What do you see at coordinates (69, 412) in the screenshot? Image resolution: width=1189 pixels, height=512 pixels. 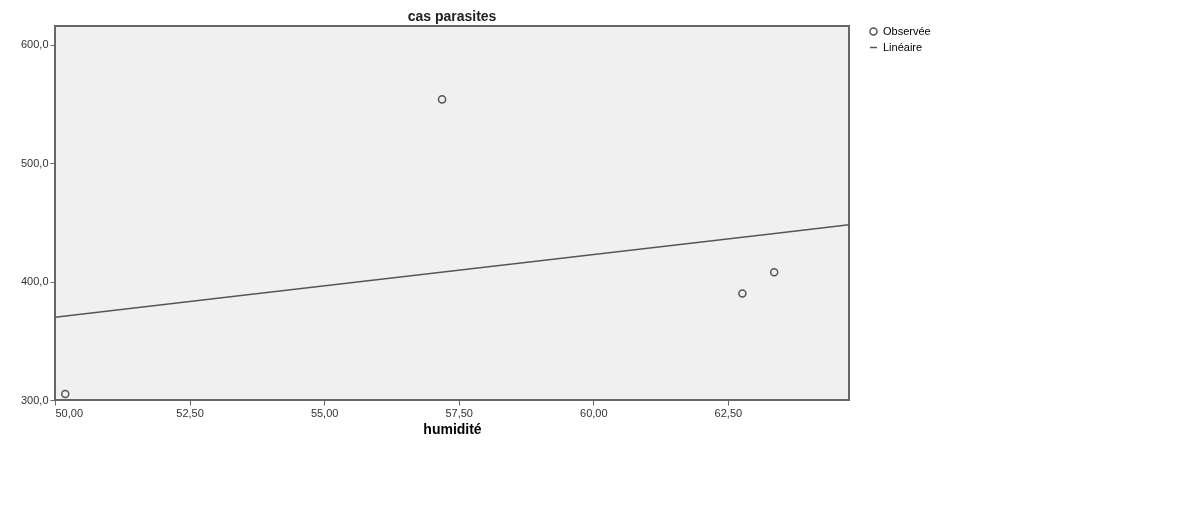 I see `x-tick-label: 50,00` at bounding box center [69, 412].